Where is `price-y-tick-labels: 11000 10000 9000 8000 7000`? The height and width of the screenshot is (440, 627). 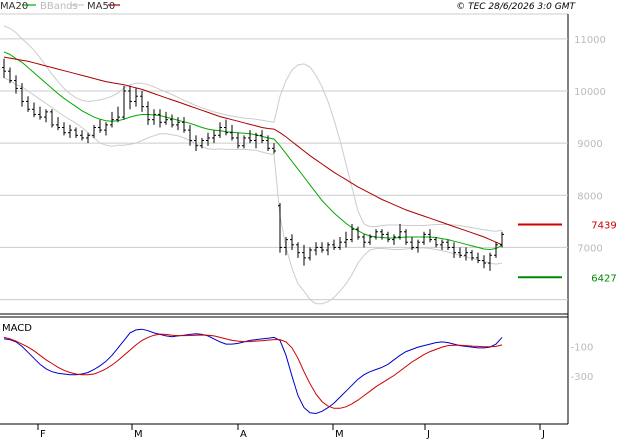 price-y-tick-labels: 11000 10000 9000 8000 7000 is located at coordinates (590, 145).